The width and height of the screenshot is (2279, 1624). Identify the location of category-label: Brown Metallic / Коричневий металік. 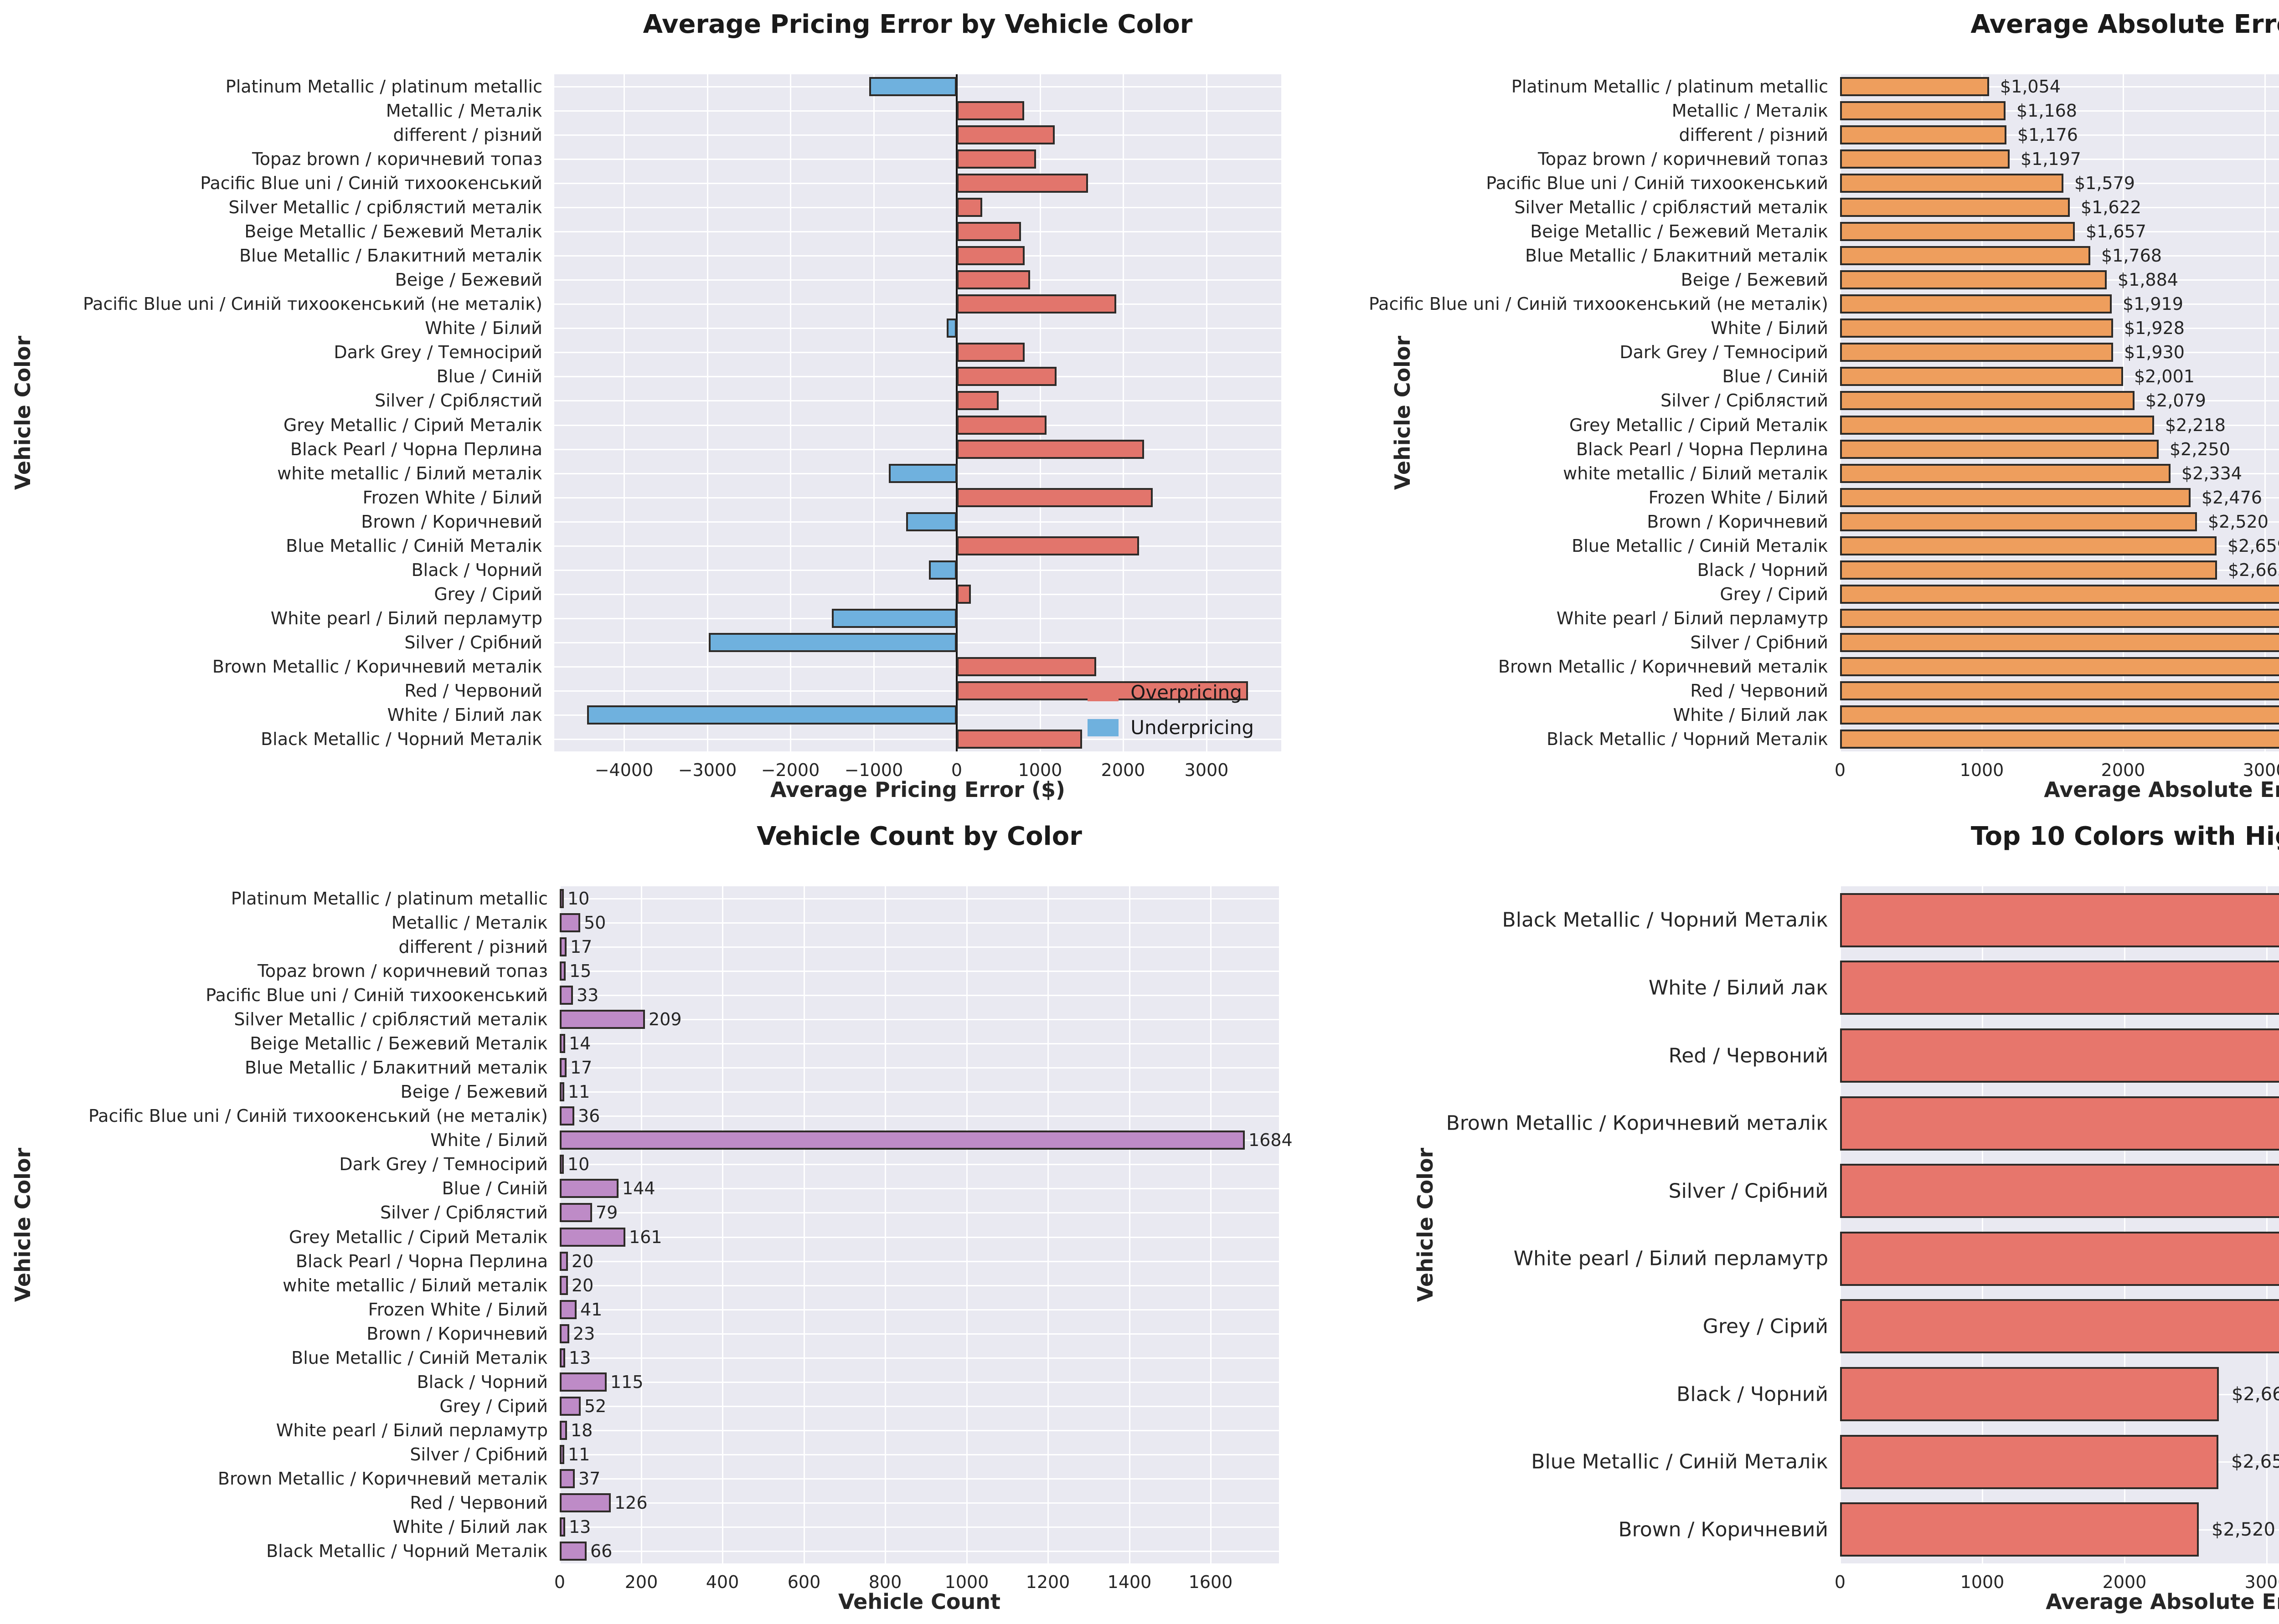
(382, 1479).